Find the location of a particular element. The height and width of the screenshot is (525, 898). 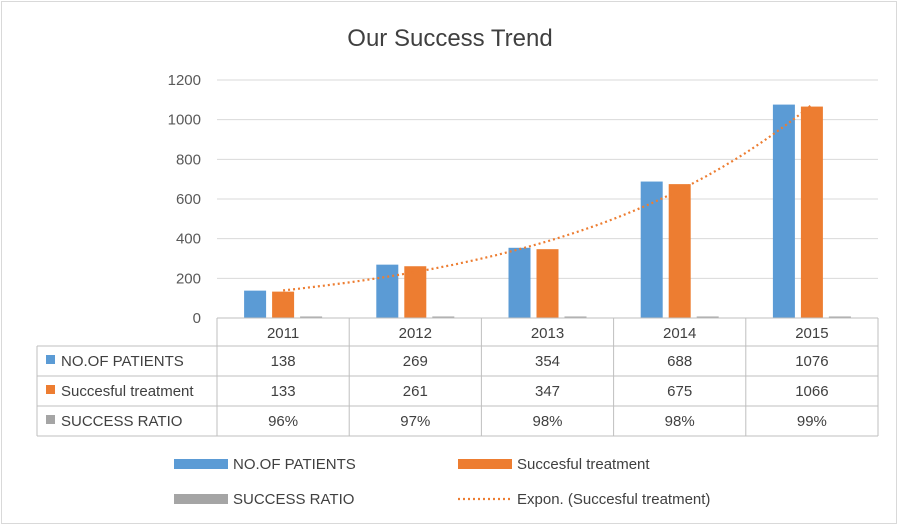

table-cell: 347 is located at coordinates (547, 391).